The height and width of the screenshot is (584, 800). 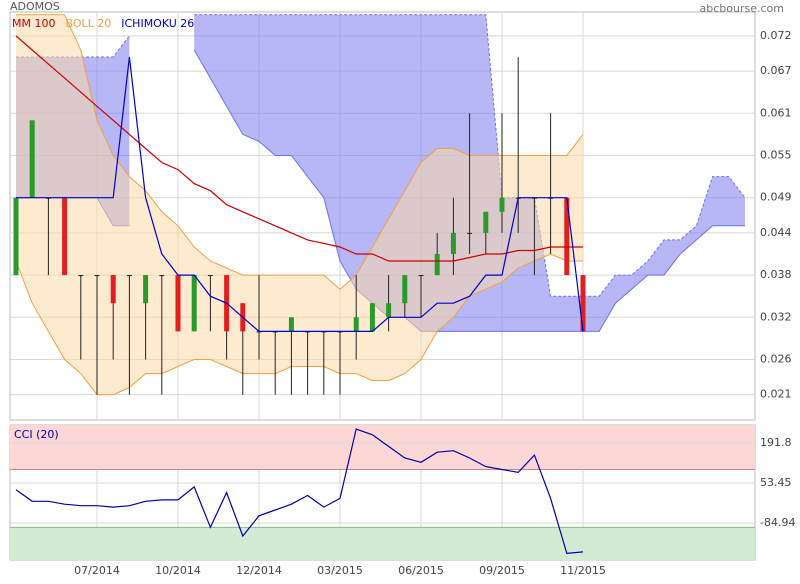 I want to click on y-tick-label: 53.45, so click(x=776, y=482).